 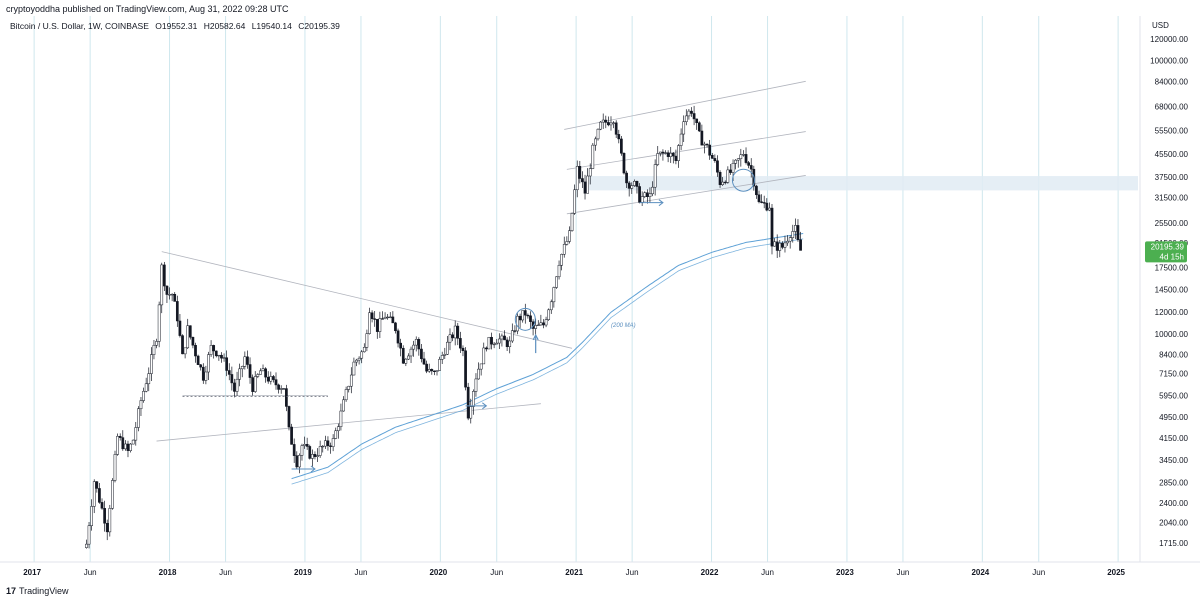 I want to click on time-tick-8: 2021, so click(x=574, y=572).